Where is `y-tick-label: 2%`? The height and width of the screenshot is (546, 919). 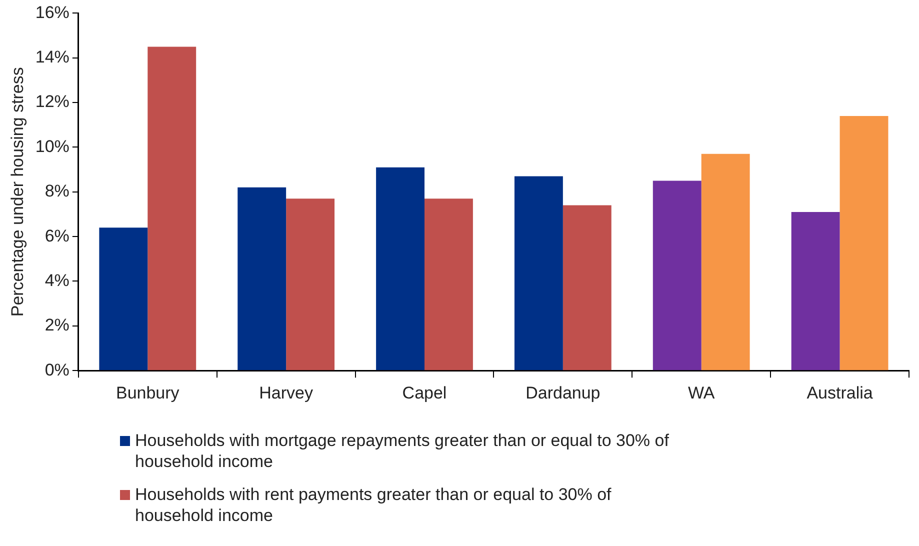
y-tick-label: 2% is located at coordinates (57, 325).